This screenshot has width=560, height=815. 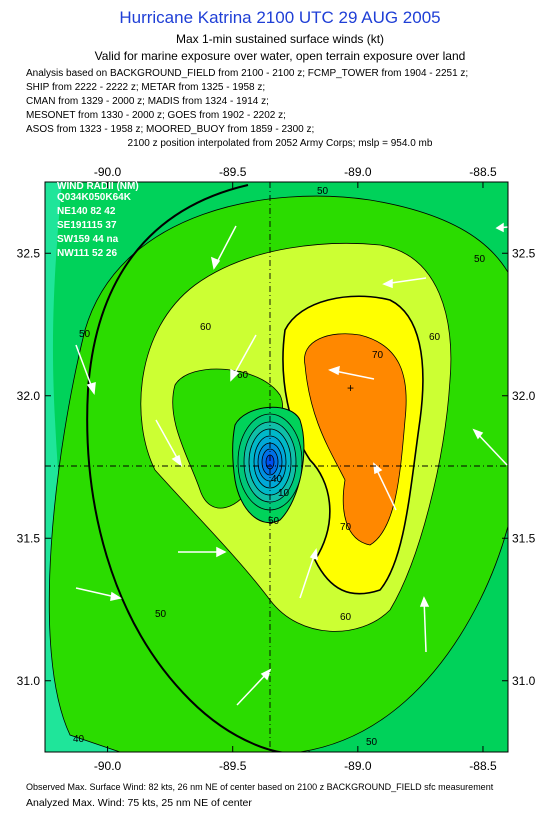 What do you see at coordinates (29, 538) in the screenshot?
I see `lat-tick-label-left: 31.5` at bounding box center [29, 538].